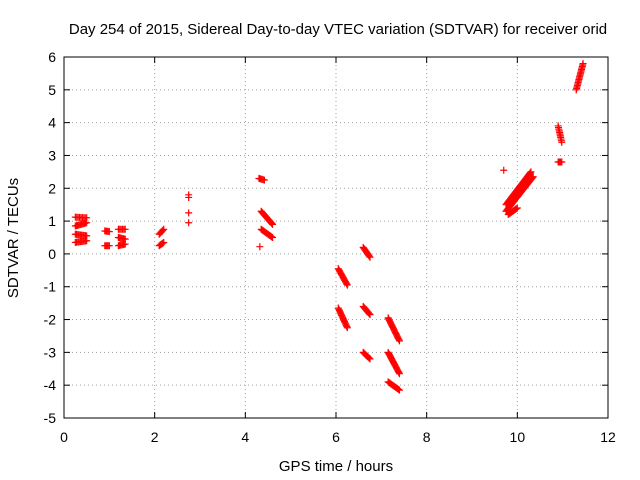 This screenshot has height=480, width=640. What do you see at coordinates (50, 385) in the screenshot?
I see `y-tick-label: -4` at bounding box center [50, 385].